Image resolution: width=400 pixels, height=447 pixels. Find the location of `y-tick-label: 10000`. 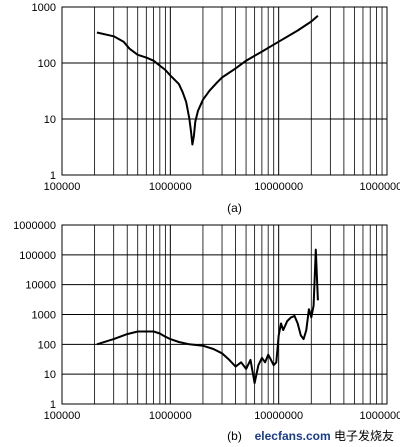

y-tick-label: 10000 is located at coordinates (40, 286).